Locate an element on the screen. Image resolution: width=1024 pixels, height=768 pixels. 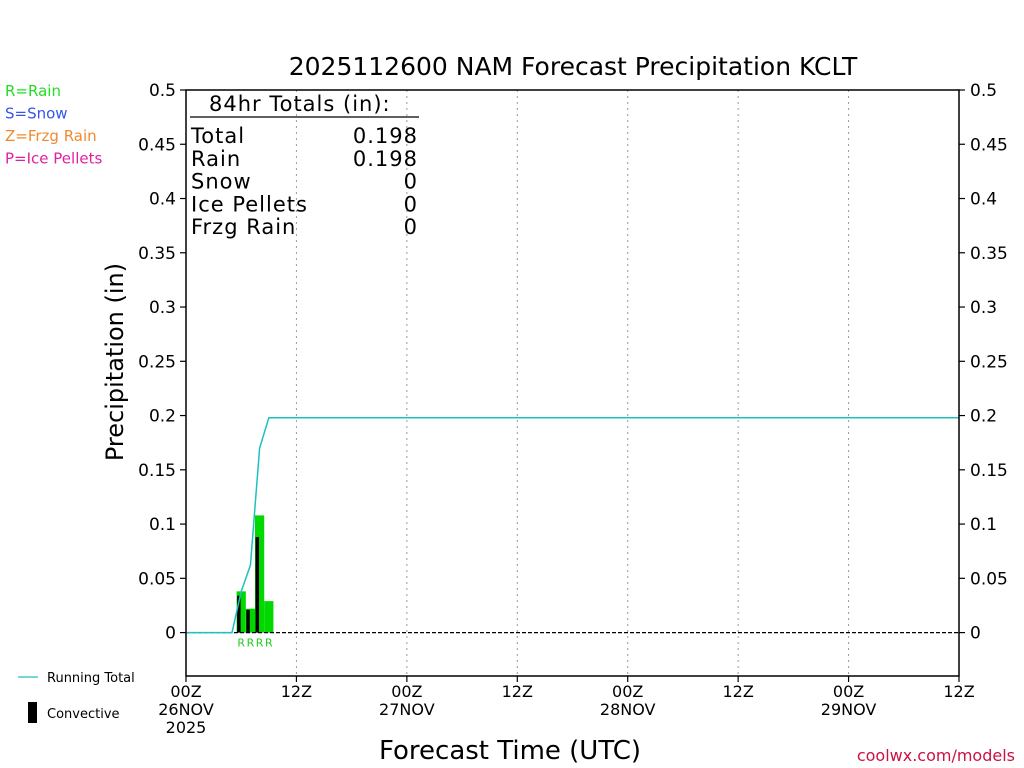
x-tick-label: 29NOV is located at coordinates (849, 709).